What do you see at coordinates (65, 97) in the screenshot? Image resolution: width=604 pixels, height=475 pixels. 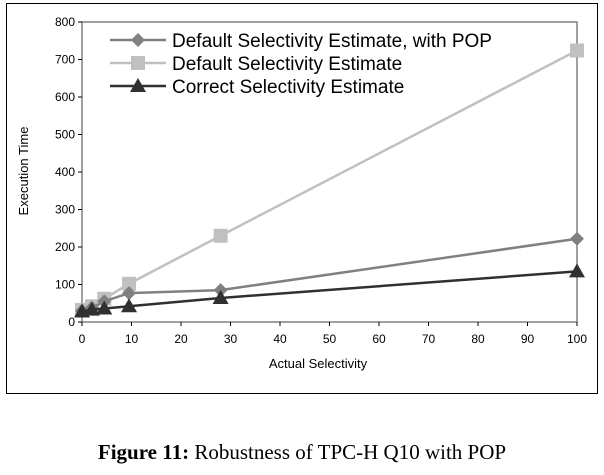 I see `y-tick-label: 600` at bounding box center [65, 97].